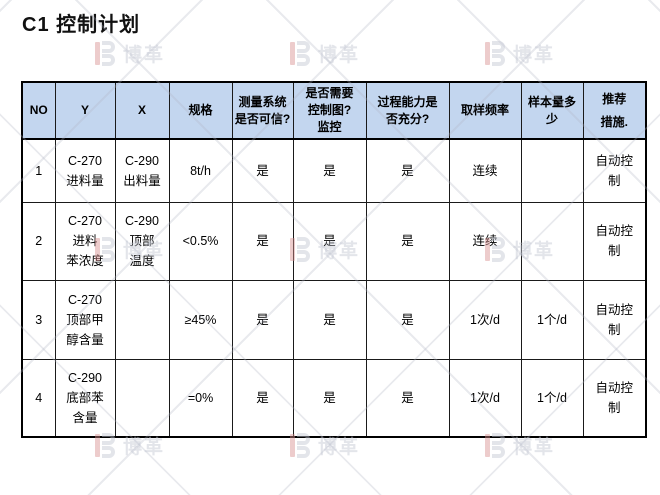  Describe the element at coordinates (38, 170) in the screenshot. I see `cell-no: 1` at that location.